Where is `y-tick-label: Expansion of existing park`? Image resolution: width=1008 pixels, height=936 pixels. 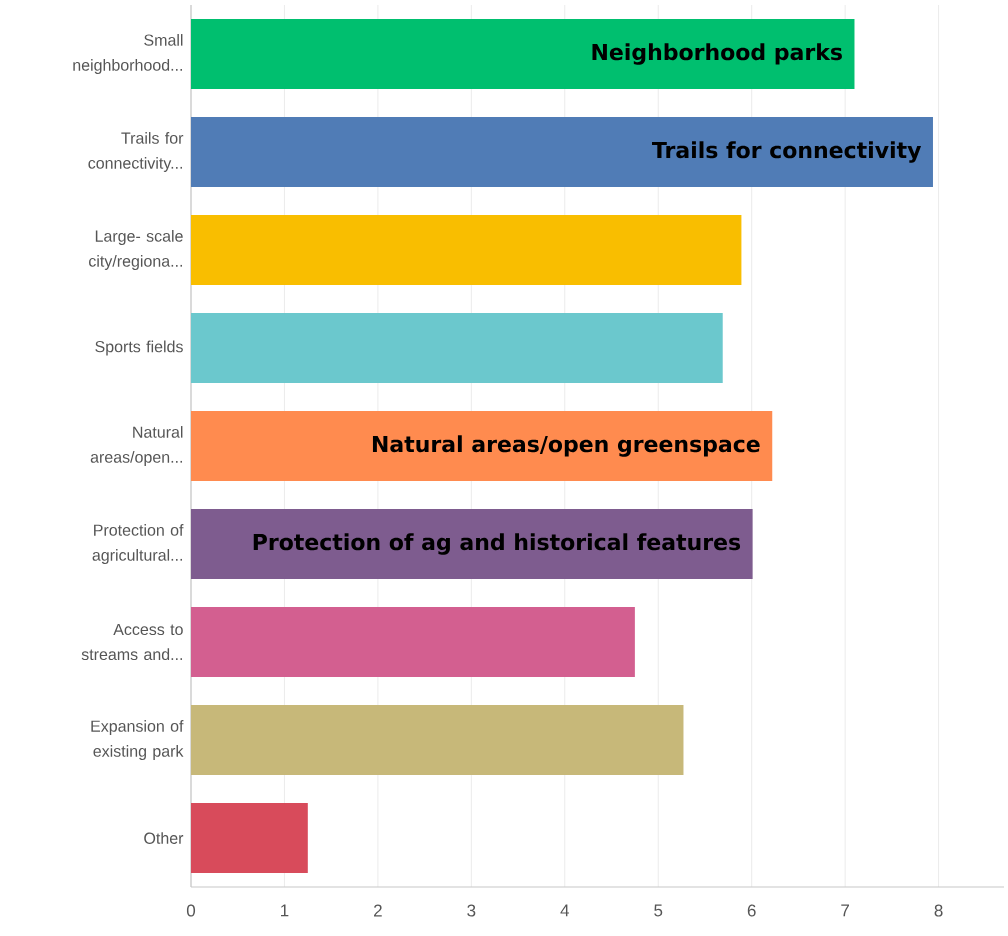 y-tick-label: Expansion of existing park is located at coordinates (137, 740).